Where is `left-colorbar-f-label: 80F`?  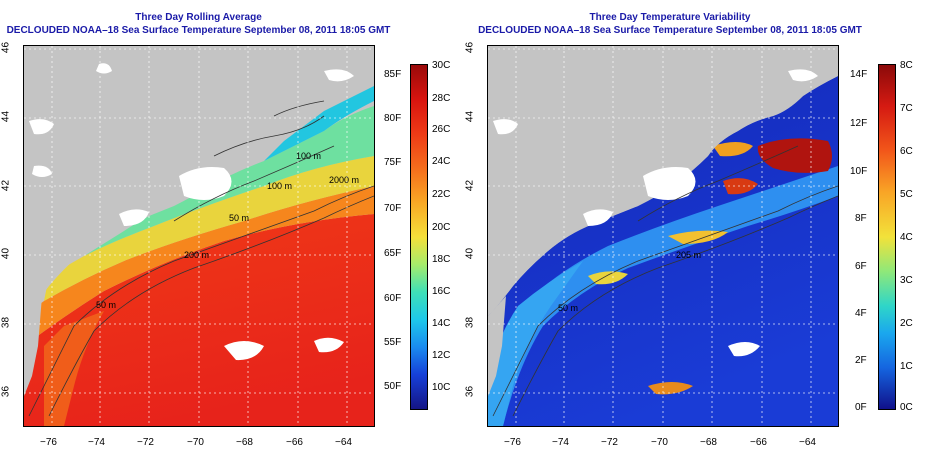 left-colorbar-f-label: 80F is located at coordinates (393, 118).